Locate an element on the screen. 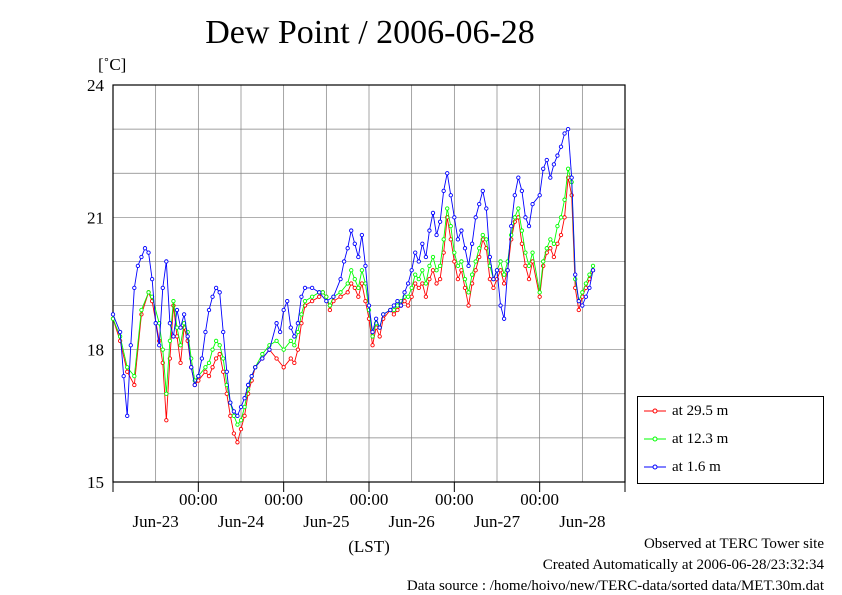  x-tick-time-label: 00:00 is located at coordinates (454, 499).